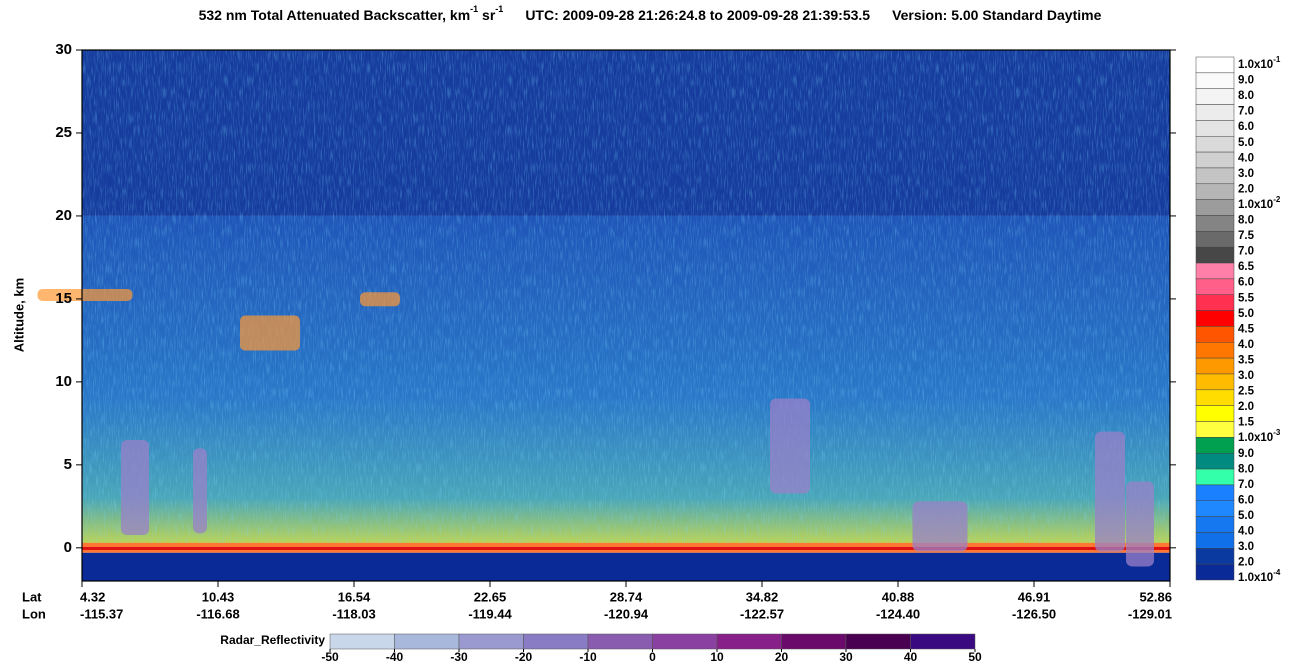  What do you see at coordinates (218, 596) in the screenshot?
I see `lat-tick-label: 10.43` at bounding box center [218, 596].